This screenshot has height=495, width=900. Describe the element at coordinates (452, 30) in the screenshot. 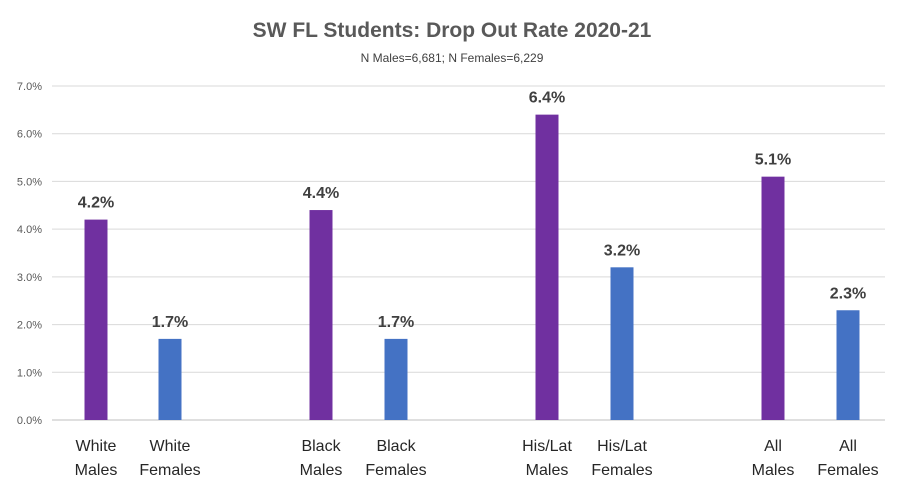

I see `chart-title: SW FL Students: Drop Out Rate 2020-21` at that location.